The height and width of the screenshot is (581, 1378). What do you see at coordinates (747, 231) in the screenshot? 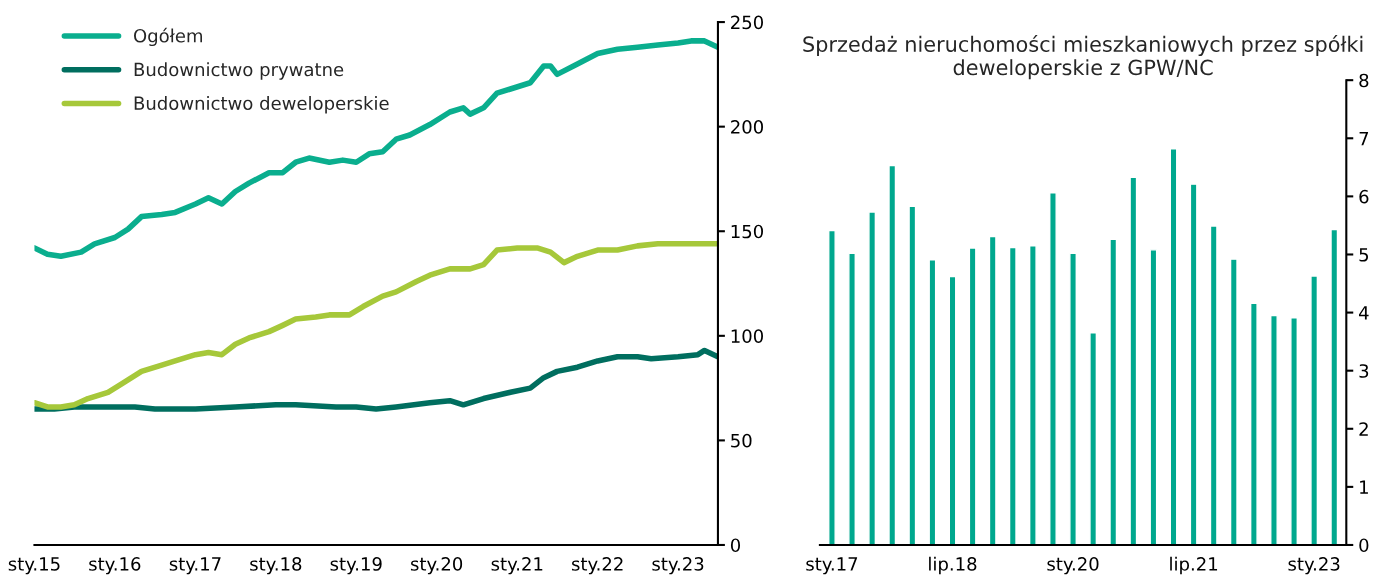
I see `y-tick-label: 150` at bounding box center [747, 231].